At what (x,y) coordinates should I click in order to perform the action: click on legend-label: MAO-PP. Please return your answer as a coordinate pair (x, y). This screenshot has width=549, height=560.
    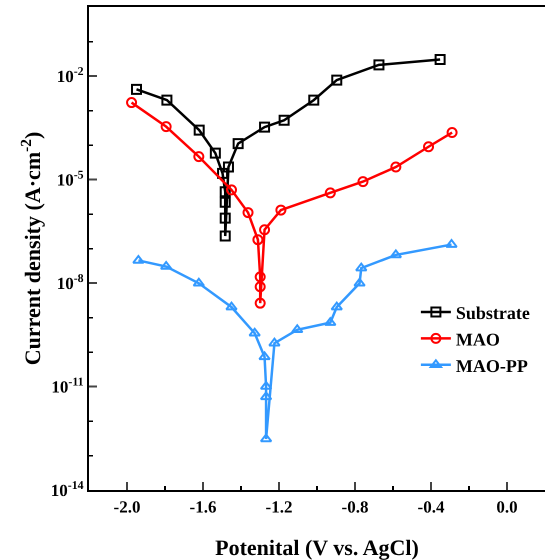
    Looking at the image, I should click on (492, 366).